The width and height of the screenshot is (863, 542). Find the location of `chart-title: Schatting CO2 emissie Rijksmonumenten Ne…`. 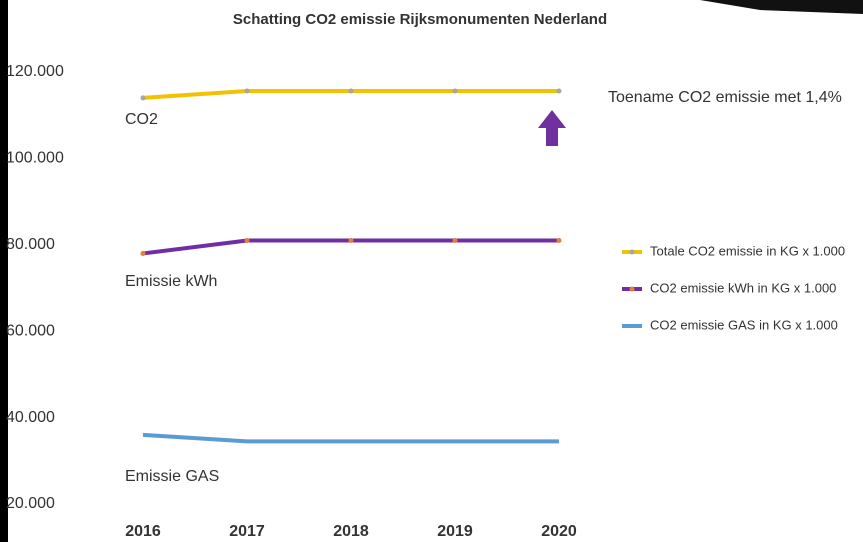

chart-title: Schatting CO2 emissie Rijksmonumenten Ne… is located at coordinates (420, 19).